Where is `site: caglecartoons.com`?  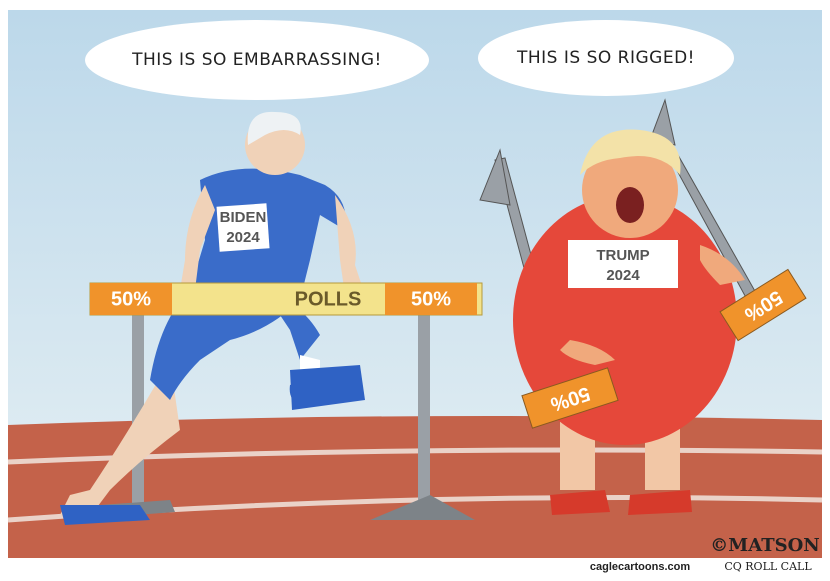
site: caglecartoons.com is located at coordinates (640, 567).